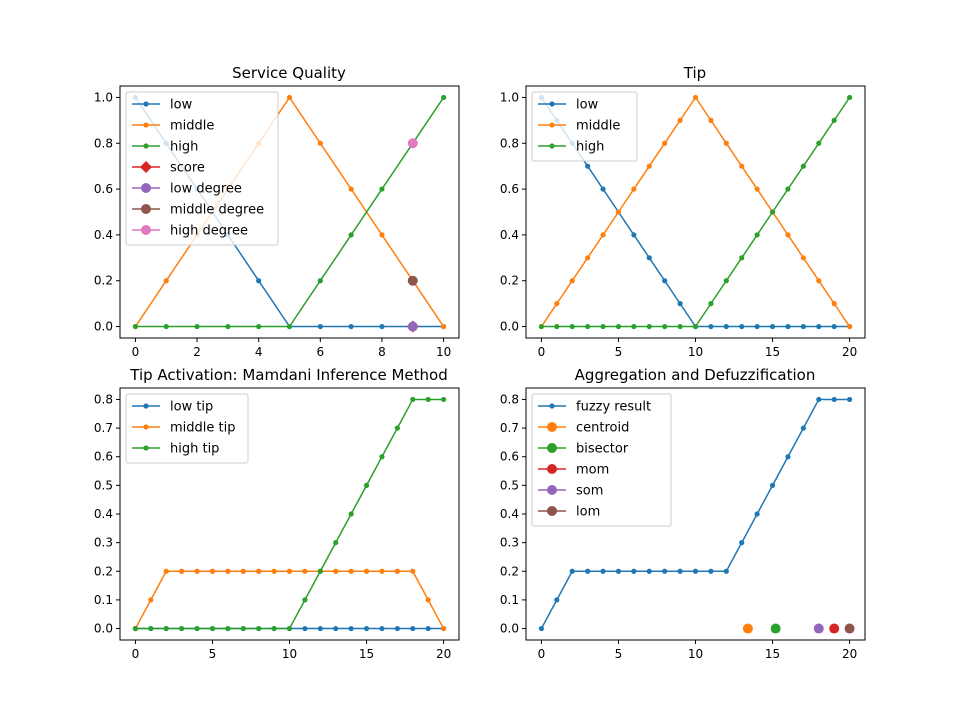 The width and height of the screenshot is (960, 719). Describe the element at coordinates (573, 470) in the screenshot. I see `legend-entry: mom` at that location.